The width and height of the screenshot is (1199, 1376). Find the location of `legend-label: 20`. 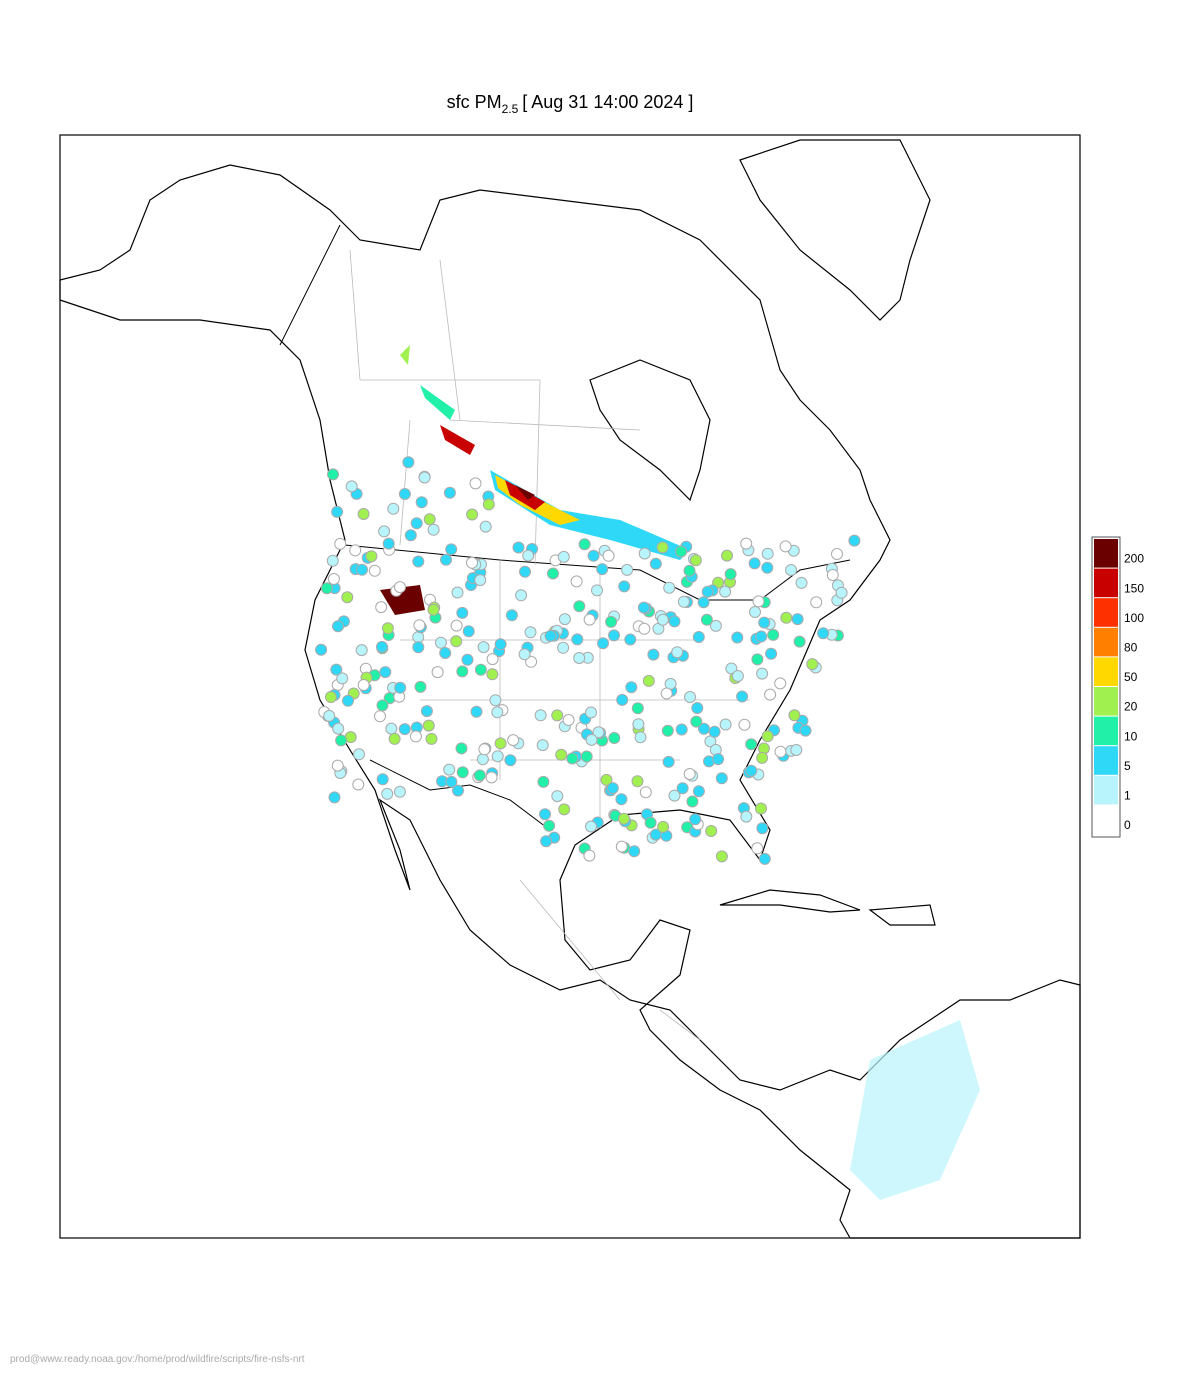

legend-label: 20 is located at coordinates (1131, 707).